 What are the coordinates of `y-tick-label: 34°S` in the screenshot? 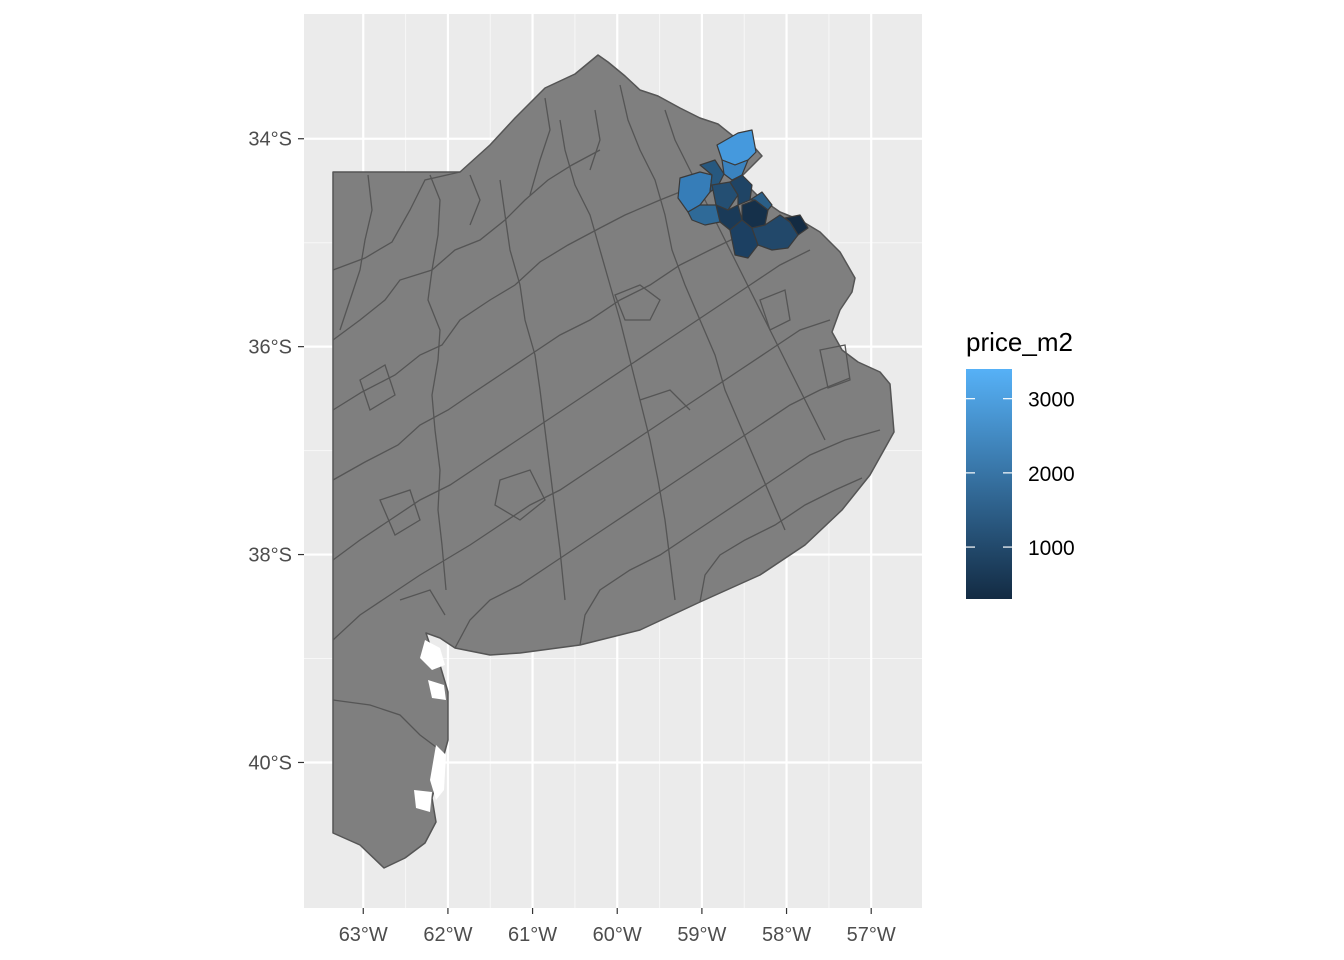 It's located at (270, 140).